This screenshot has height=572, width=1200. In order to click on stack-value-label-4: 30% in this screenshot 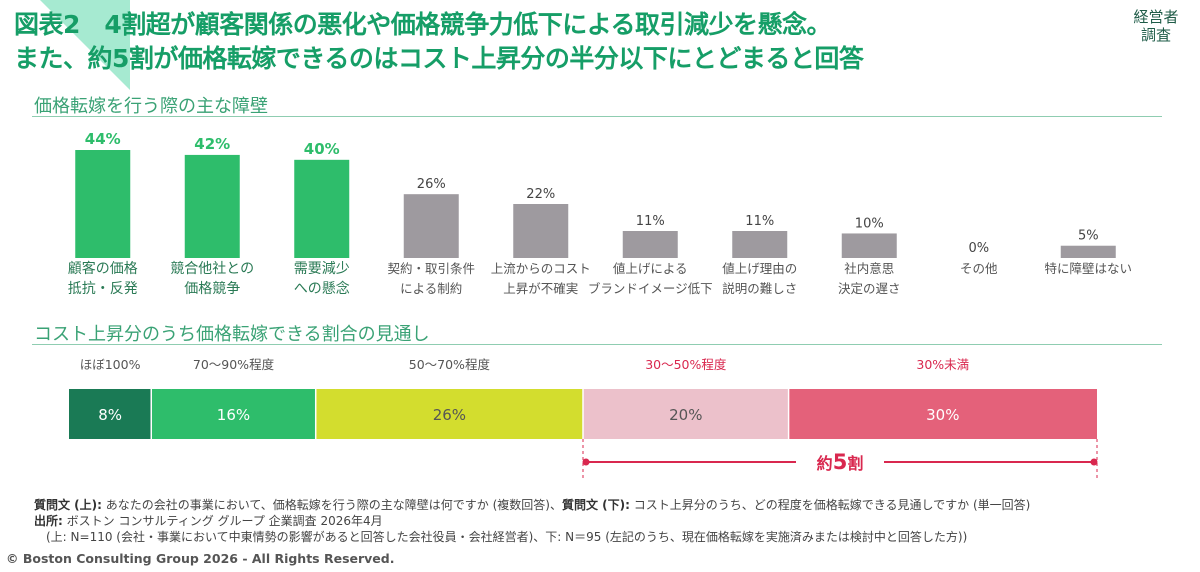, I will do `click(942, 415)`.